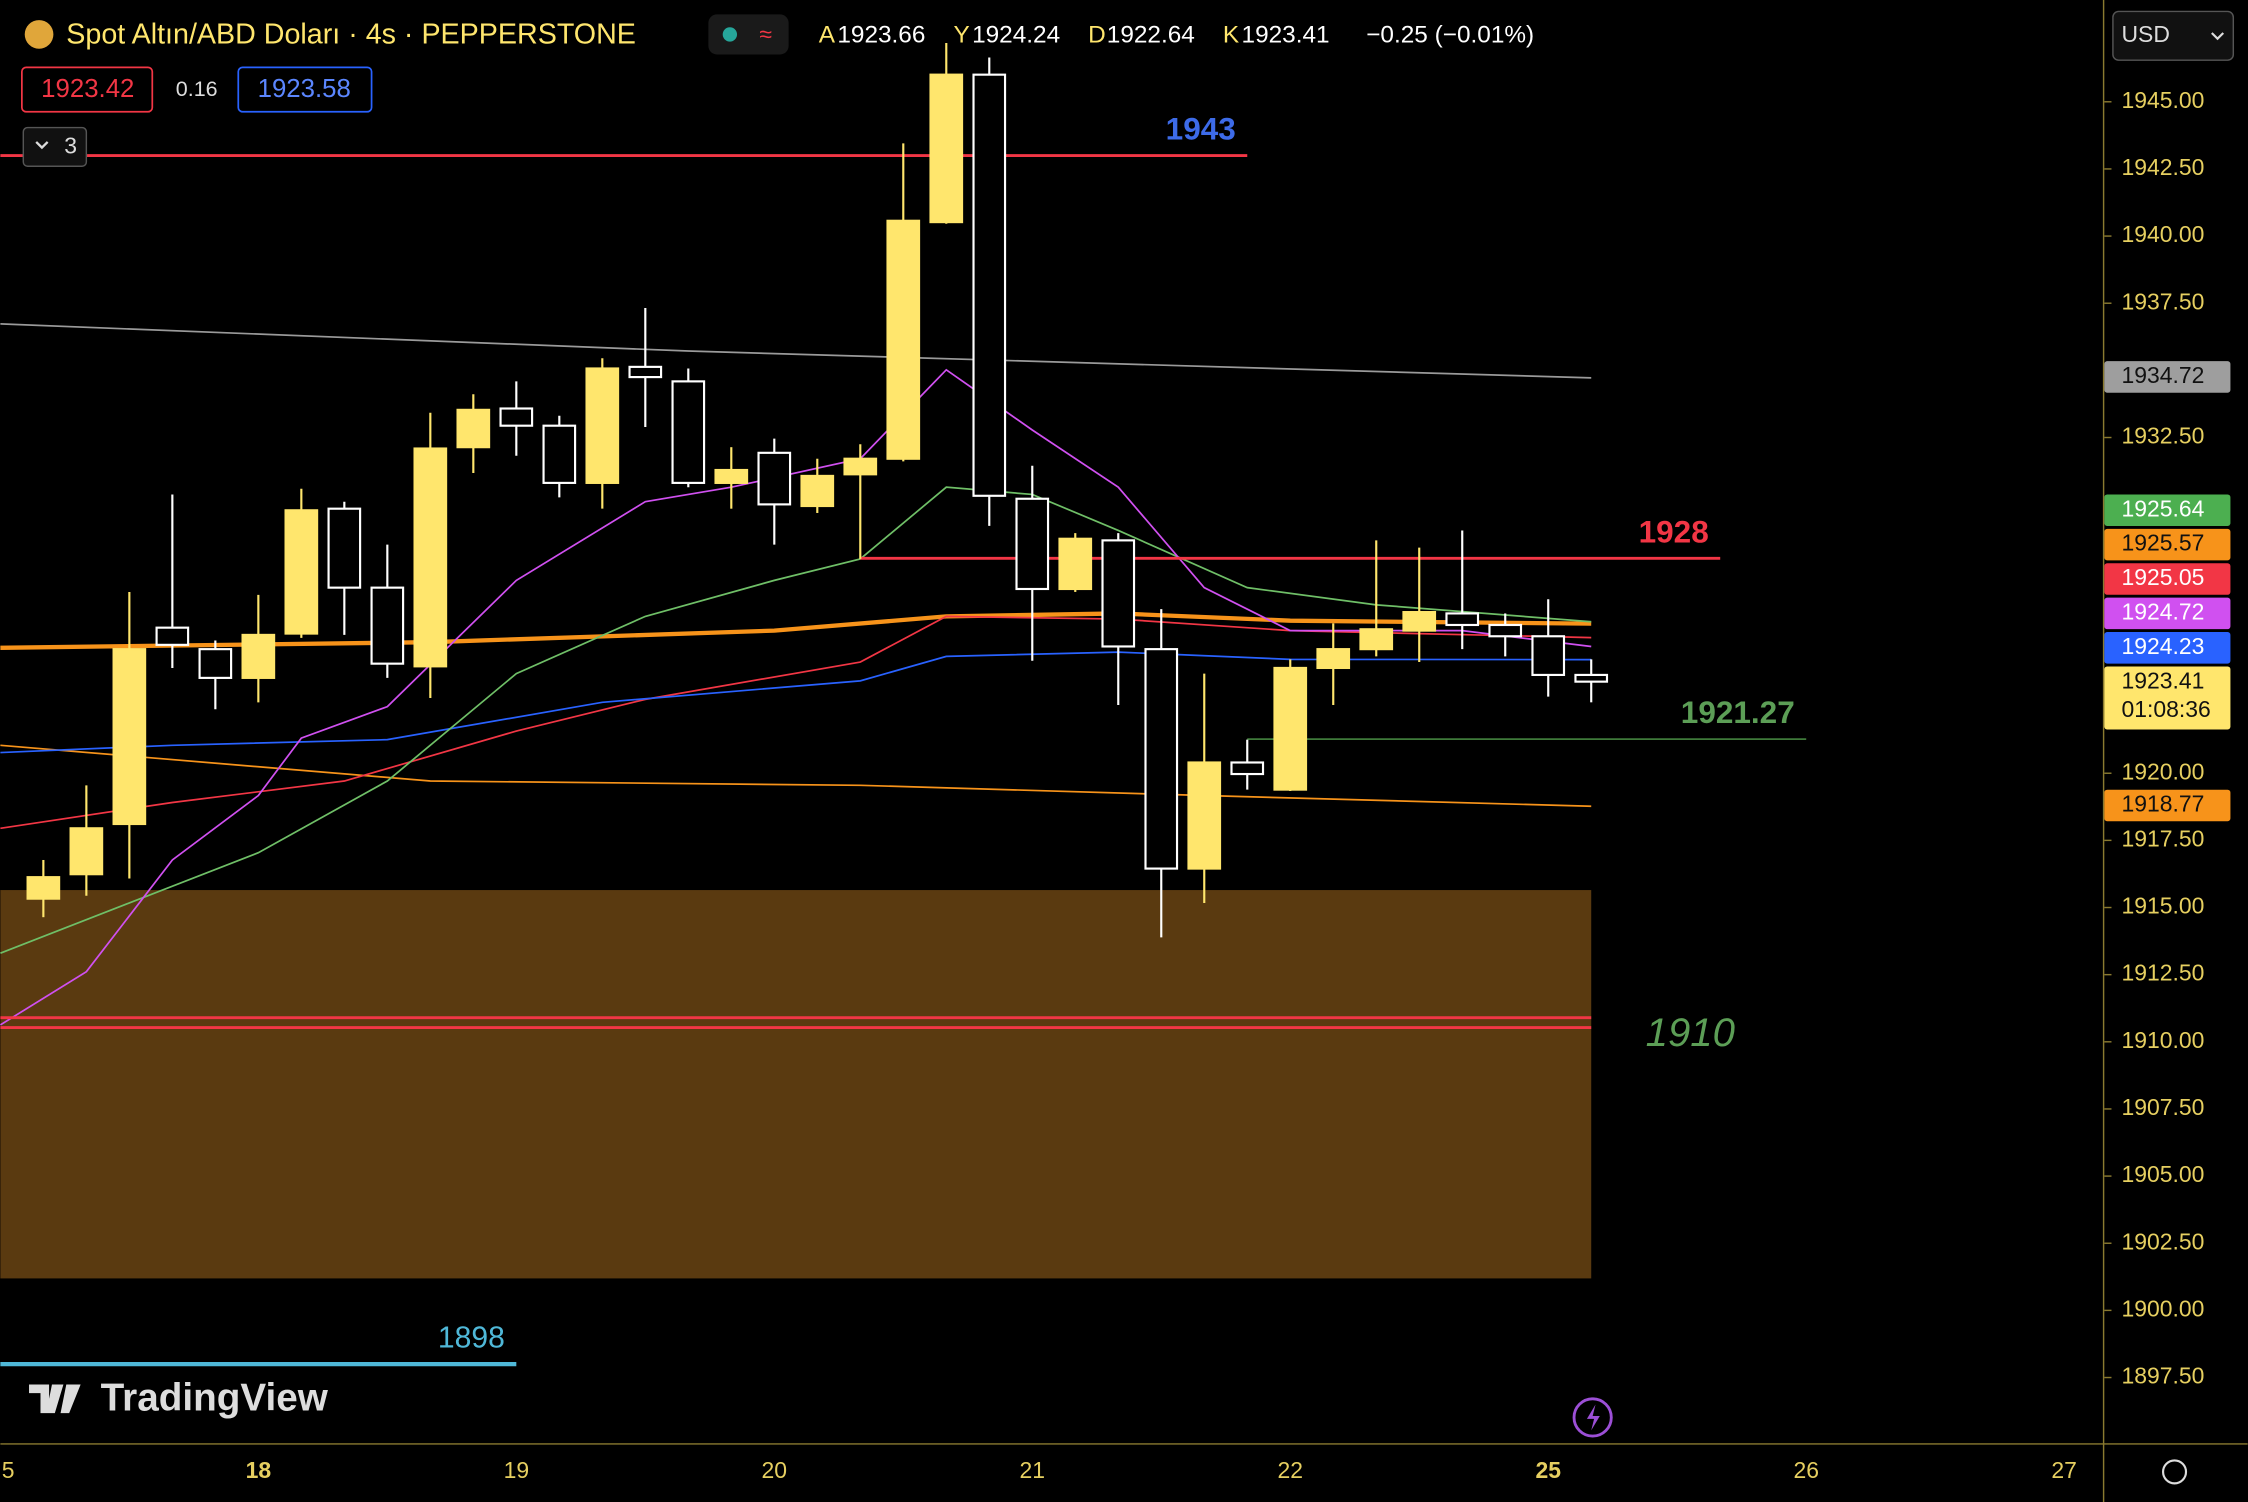 The image size is (2248, 1502). Describe the element at coordinates (1286, 34) in the screenshot. I see `ohlc-value: 1923.41` at that location.